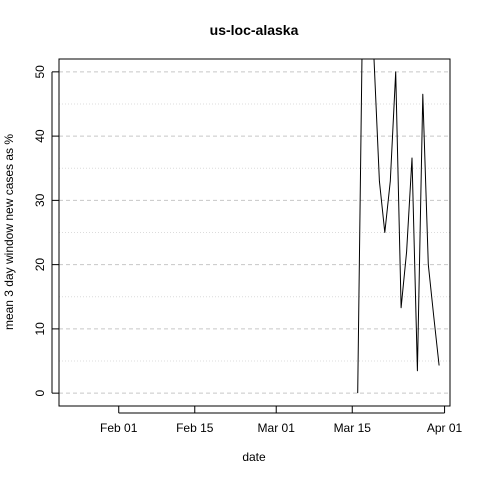 The width and height of the screenshot is (480, 480). Describe the element at coordinates (40, 392) in the screenshot. I see `y-tick-label: 0` at that location.